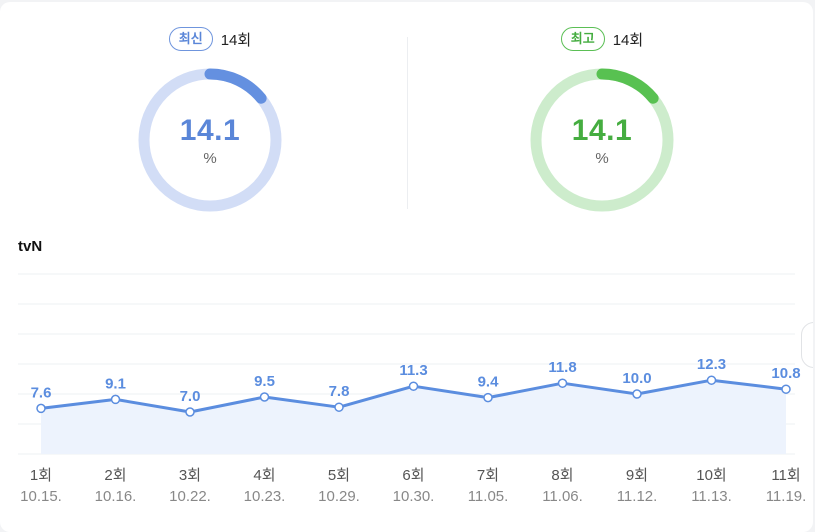  Describe the element at coordinates (562, 496) in the screenshot. I see `x-tick-date: 11.06.` at that location.